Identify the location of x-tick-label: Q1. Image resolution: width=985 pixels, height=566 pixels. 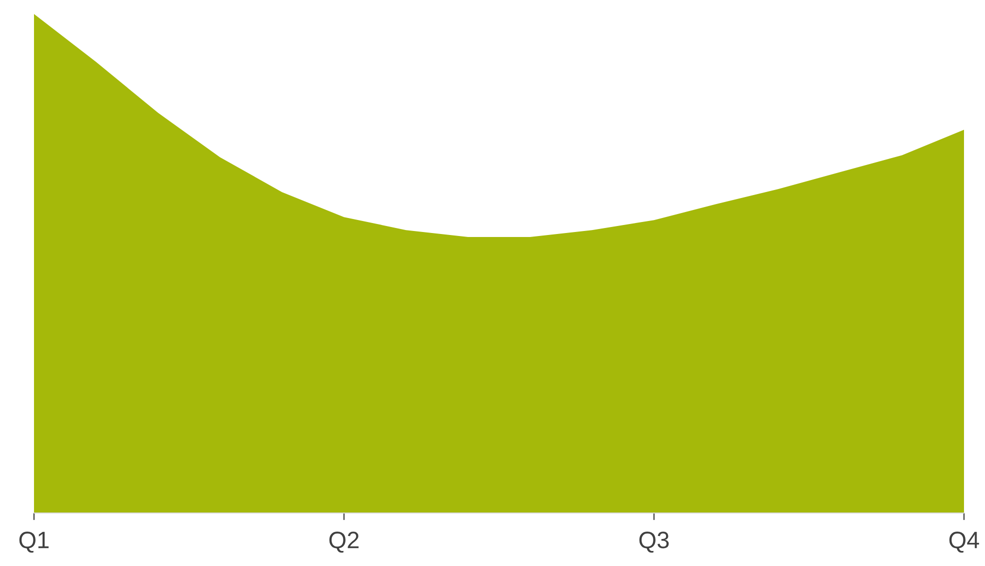
(34, 542).